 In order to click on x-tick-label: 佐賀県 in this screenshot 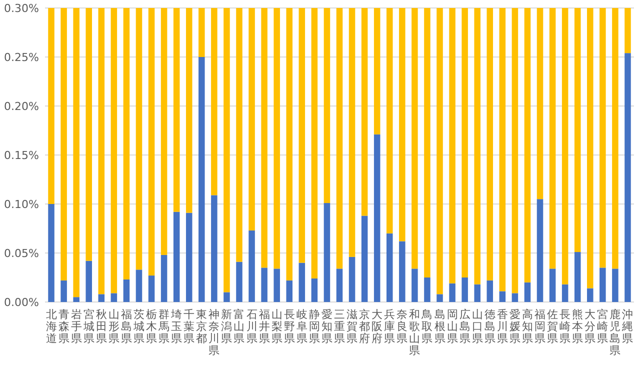, I will do `click(552, 326)`.